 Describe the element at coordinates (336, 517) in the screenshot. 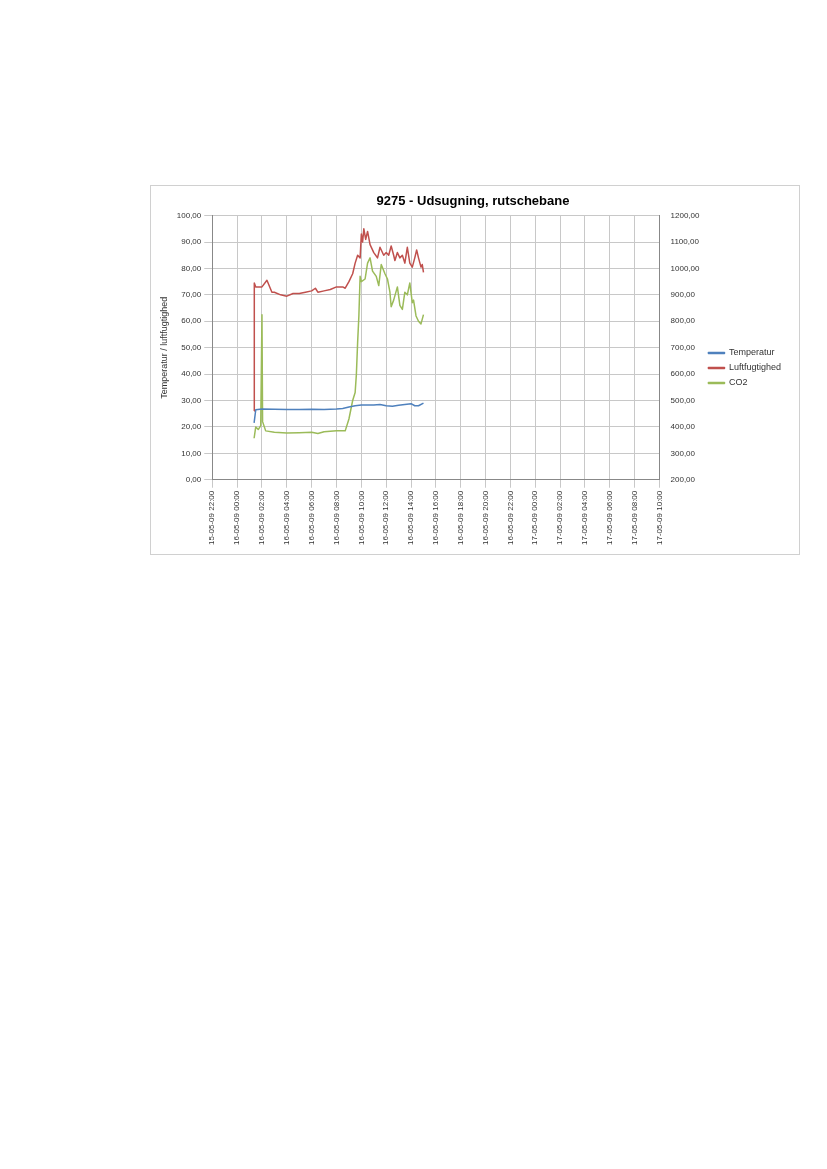

I see `x-tick-label: 16-05-09 08:00` at that location.